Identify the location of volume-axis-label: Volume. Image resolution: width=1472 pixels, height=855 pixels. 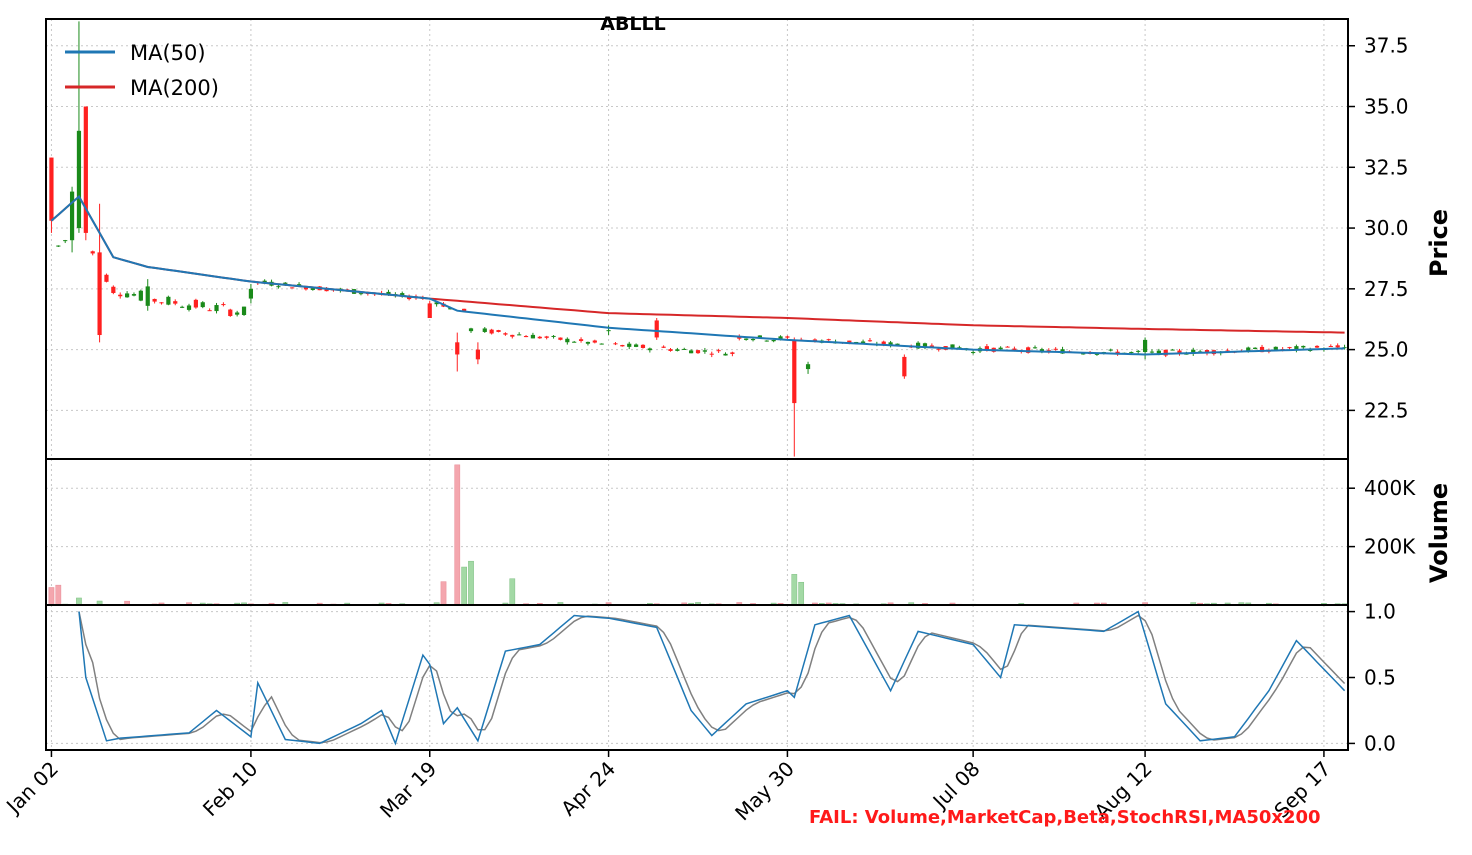
(1439, 533).